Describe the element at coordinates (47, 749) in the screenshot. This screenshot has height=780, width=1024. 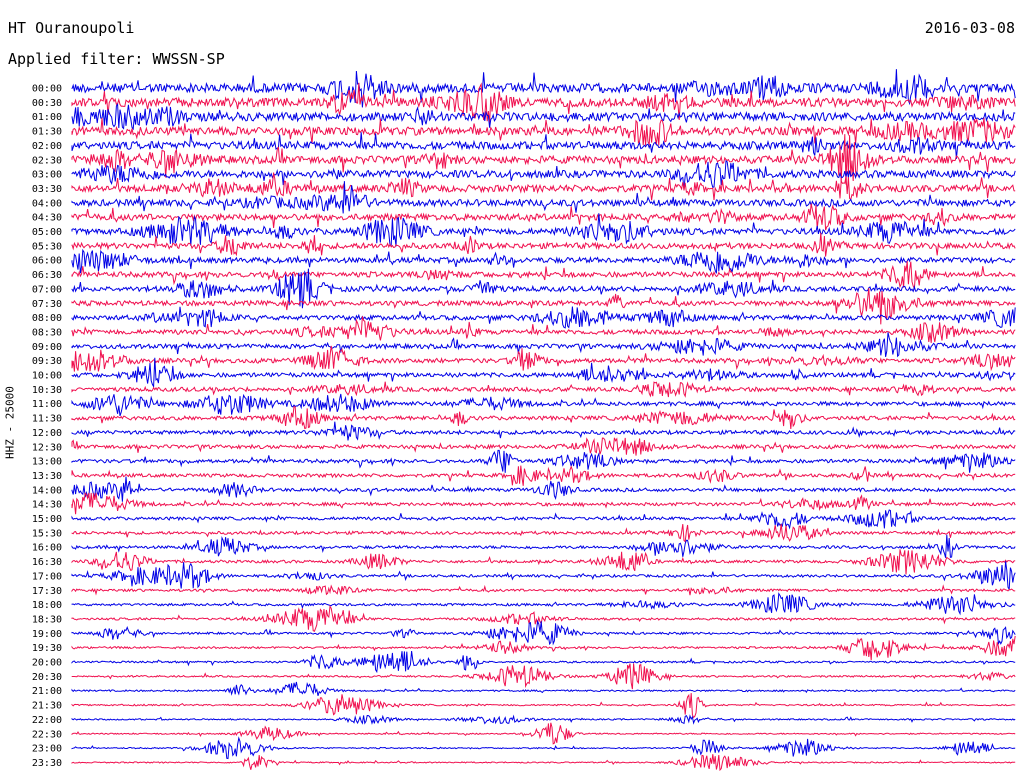
I see `row-label: 23:00` at that location.